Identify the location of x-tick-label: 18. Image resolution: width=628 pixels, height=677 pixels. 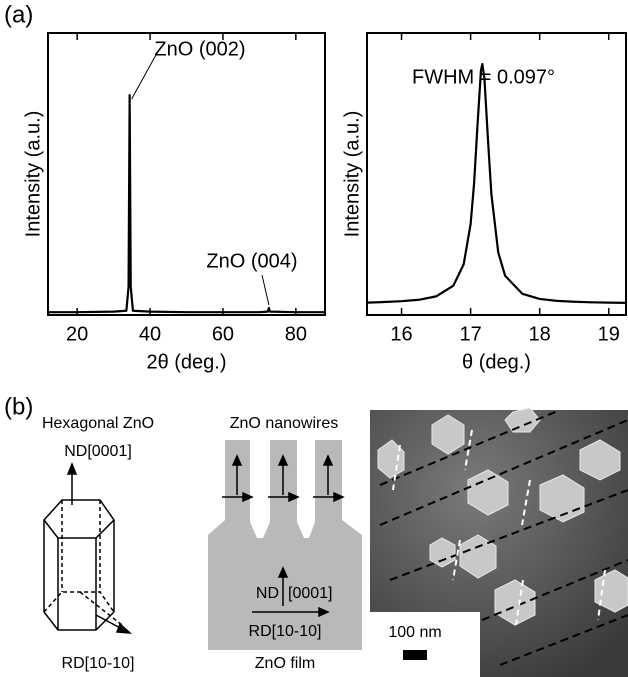
(540, 334).